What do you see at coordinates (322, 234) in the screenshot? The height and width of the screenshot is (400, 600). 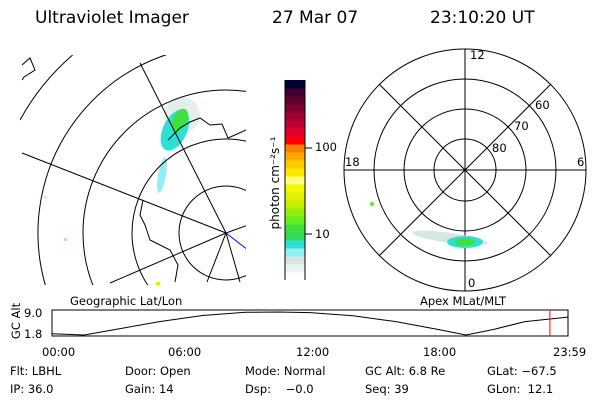 I see `colorbar-tick-10: 10` at bounding box center [322, 234].